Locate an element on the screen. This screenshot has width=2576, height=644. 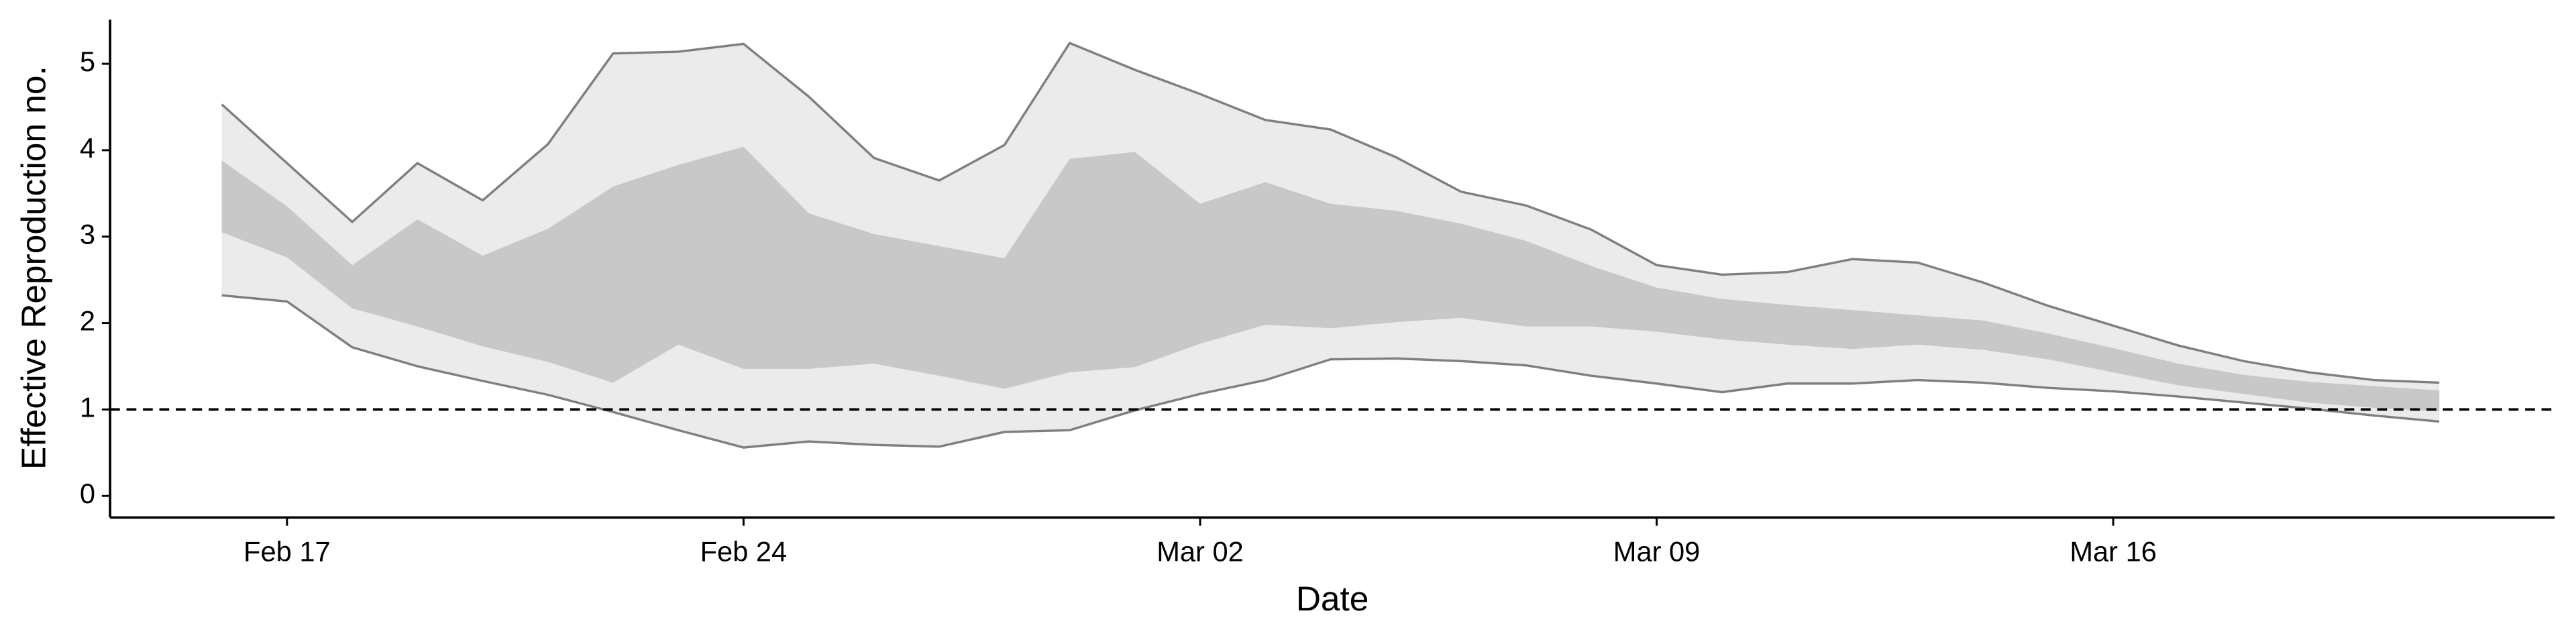
x-tick-label: Feb 17 is located at coordinates (287, 551).